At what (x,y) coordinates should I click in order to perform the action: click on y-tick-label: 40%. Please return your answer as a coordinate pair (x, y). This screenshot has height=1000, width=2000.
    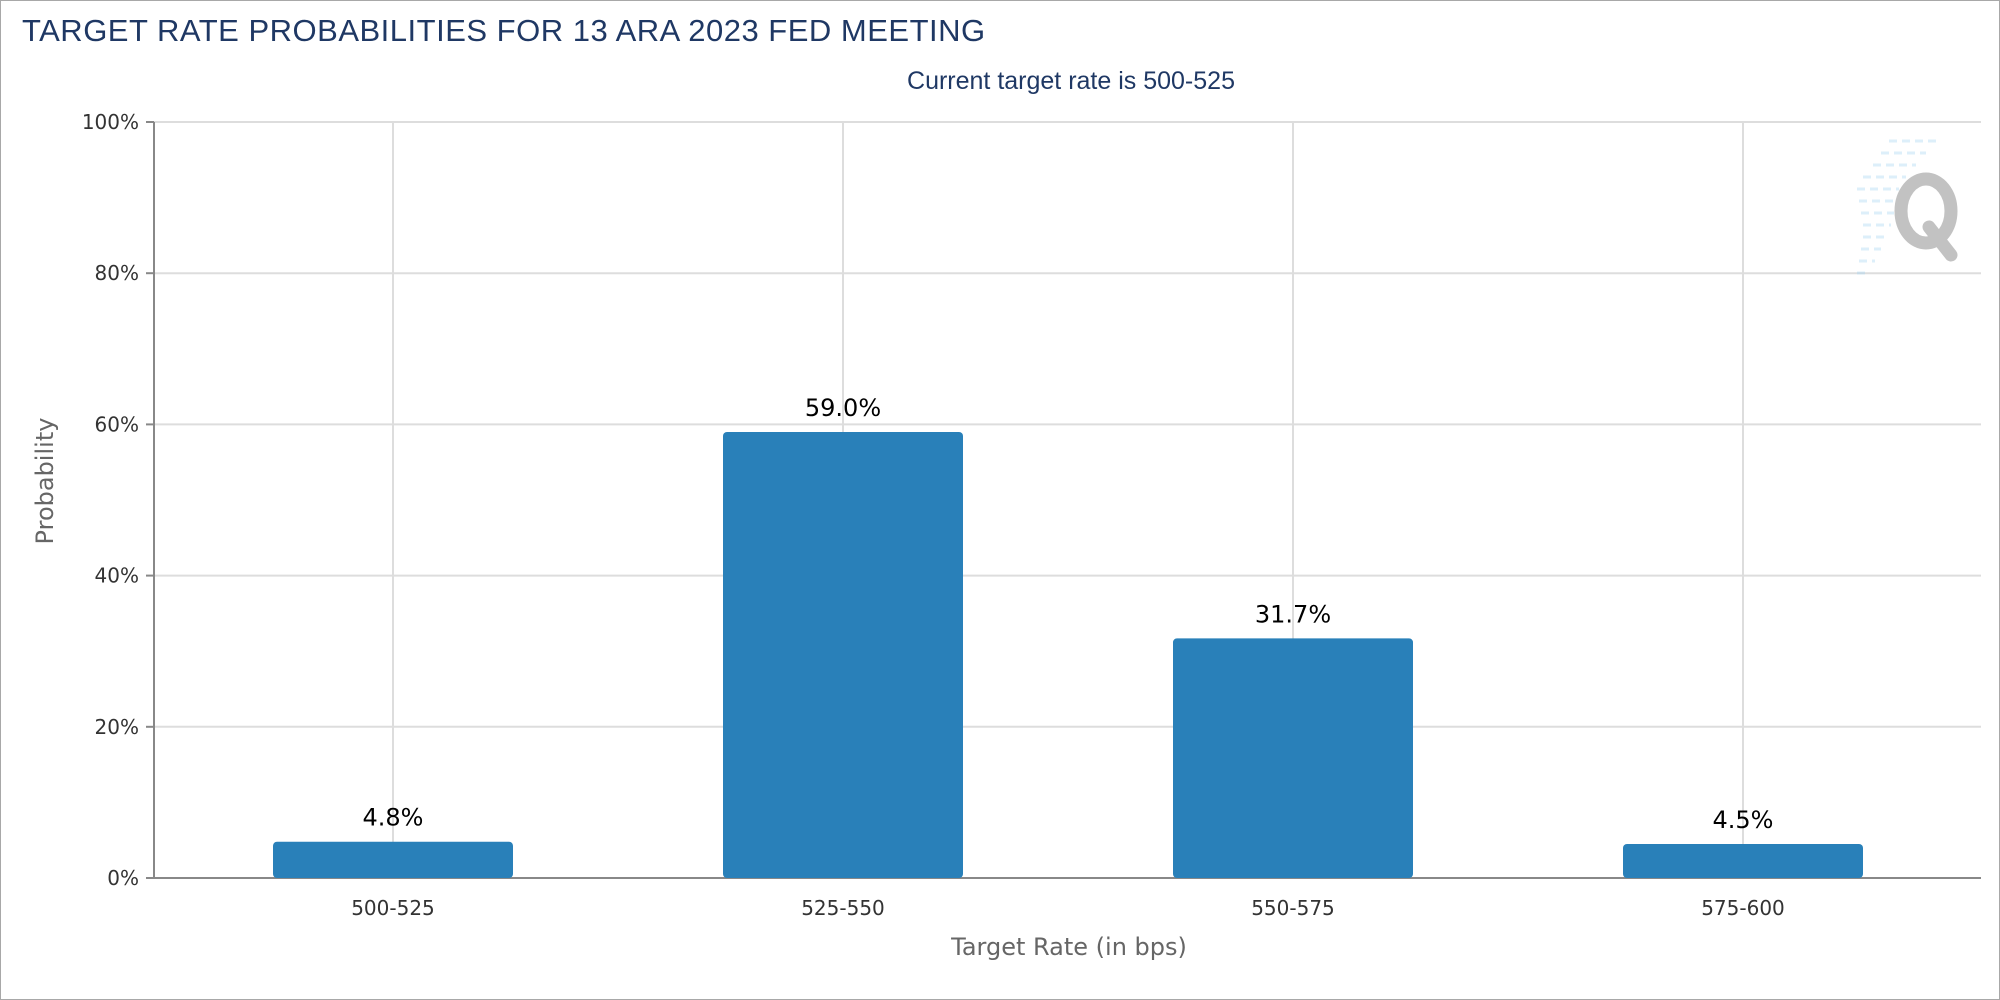
    Looking at the image, I should click on (117, 576).